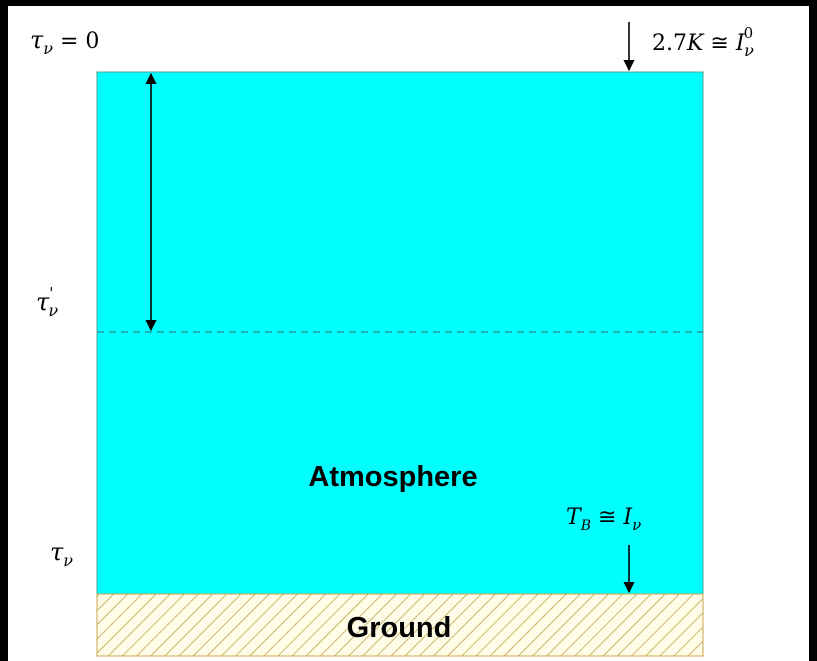 The height and width of the screenshot is (661, 817). I want to click on tau-bottom-label: τν, so click(61, 554).